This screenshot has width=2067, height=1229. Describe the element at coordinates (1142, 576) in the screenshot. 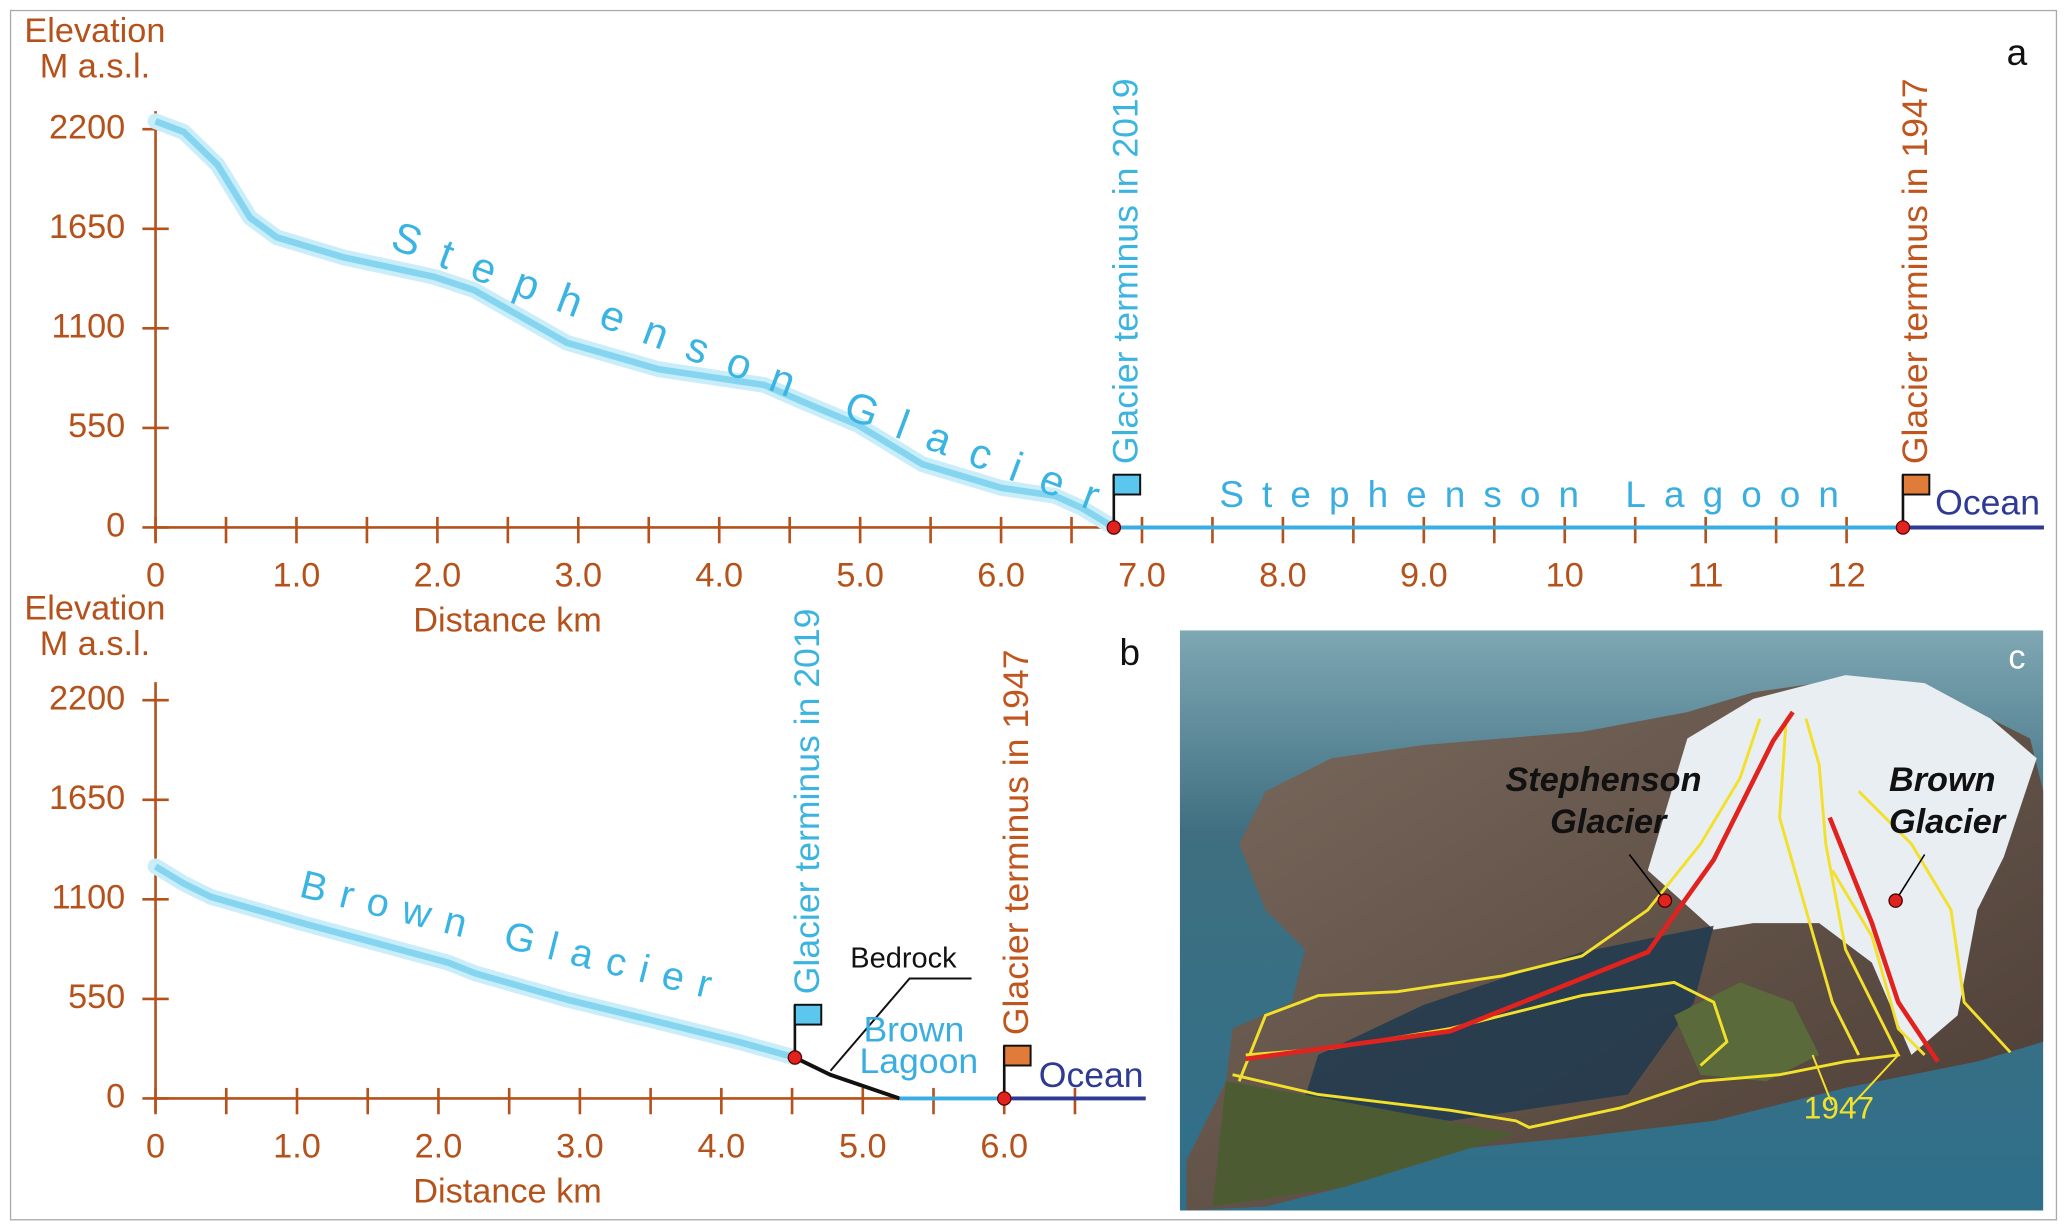

I see `x-tick-label: 7.0` at that location.